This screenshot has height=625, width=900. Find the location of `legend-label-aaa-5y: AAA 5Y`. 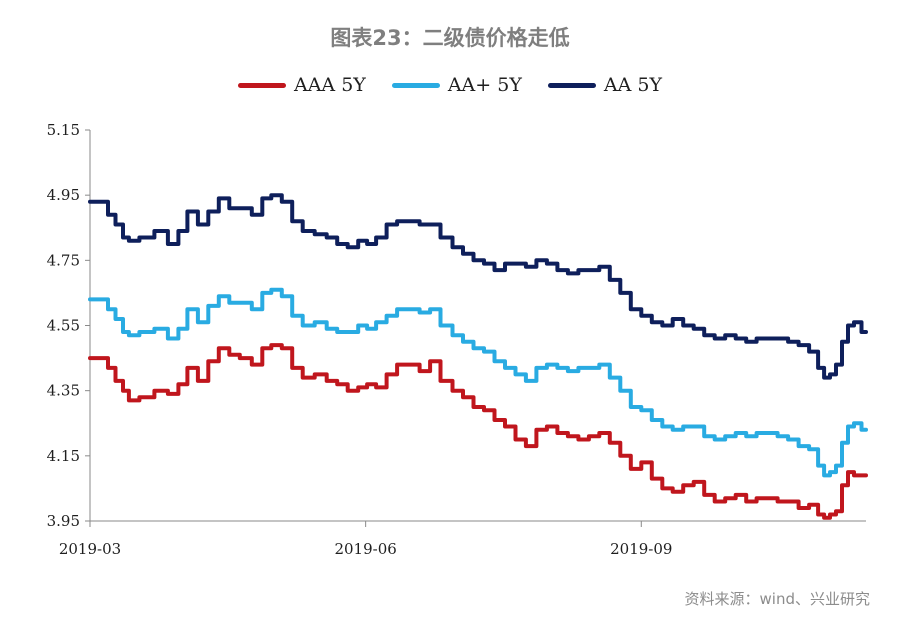

legend-label-aaa-5y: AAA 5Y is located at coordinates (329, 85).